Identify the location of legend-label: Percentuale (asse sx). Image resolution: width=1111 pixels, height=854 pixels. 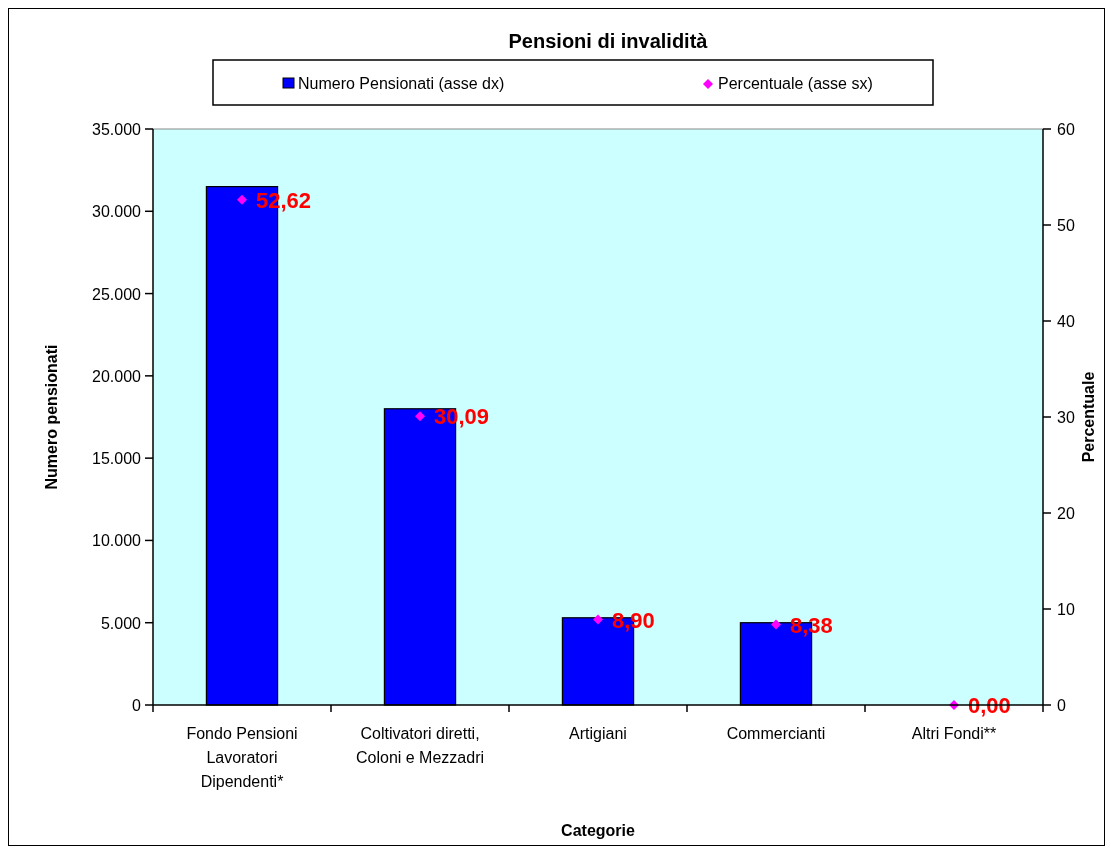
(795, 83).